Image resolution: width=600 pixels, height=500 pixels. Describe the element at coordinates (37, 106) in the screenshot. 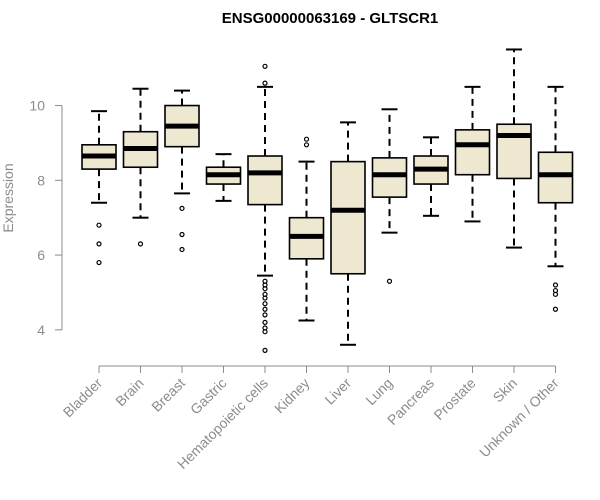

I see `y-tick-label: 10` at that location.